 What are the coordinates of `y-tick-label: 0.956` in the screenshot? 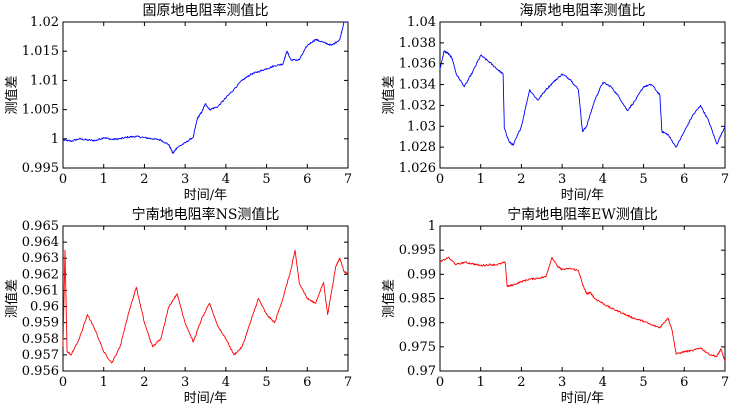 It's located at (40, 371).